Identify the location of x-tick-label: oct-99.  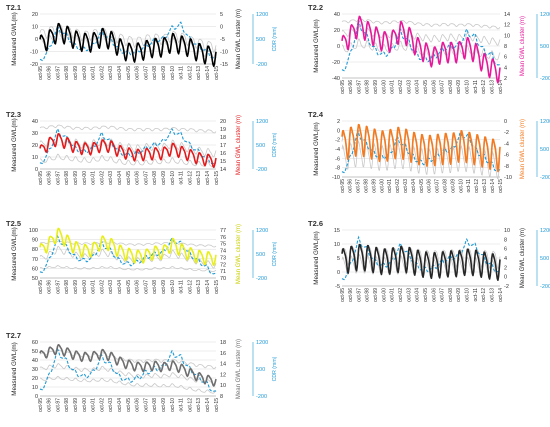
(76, 178).